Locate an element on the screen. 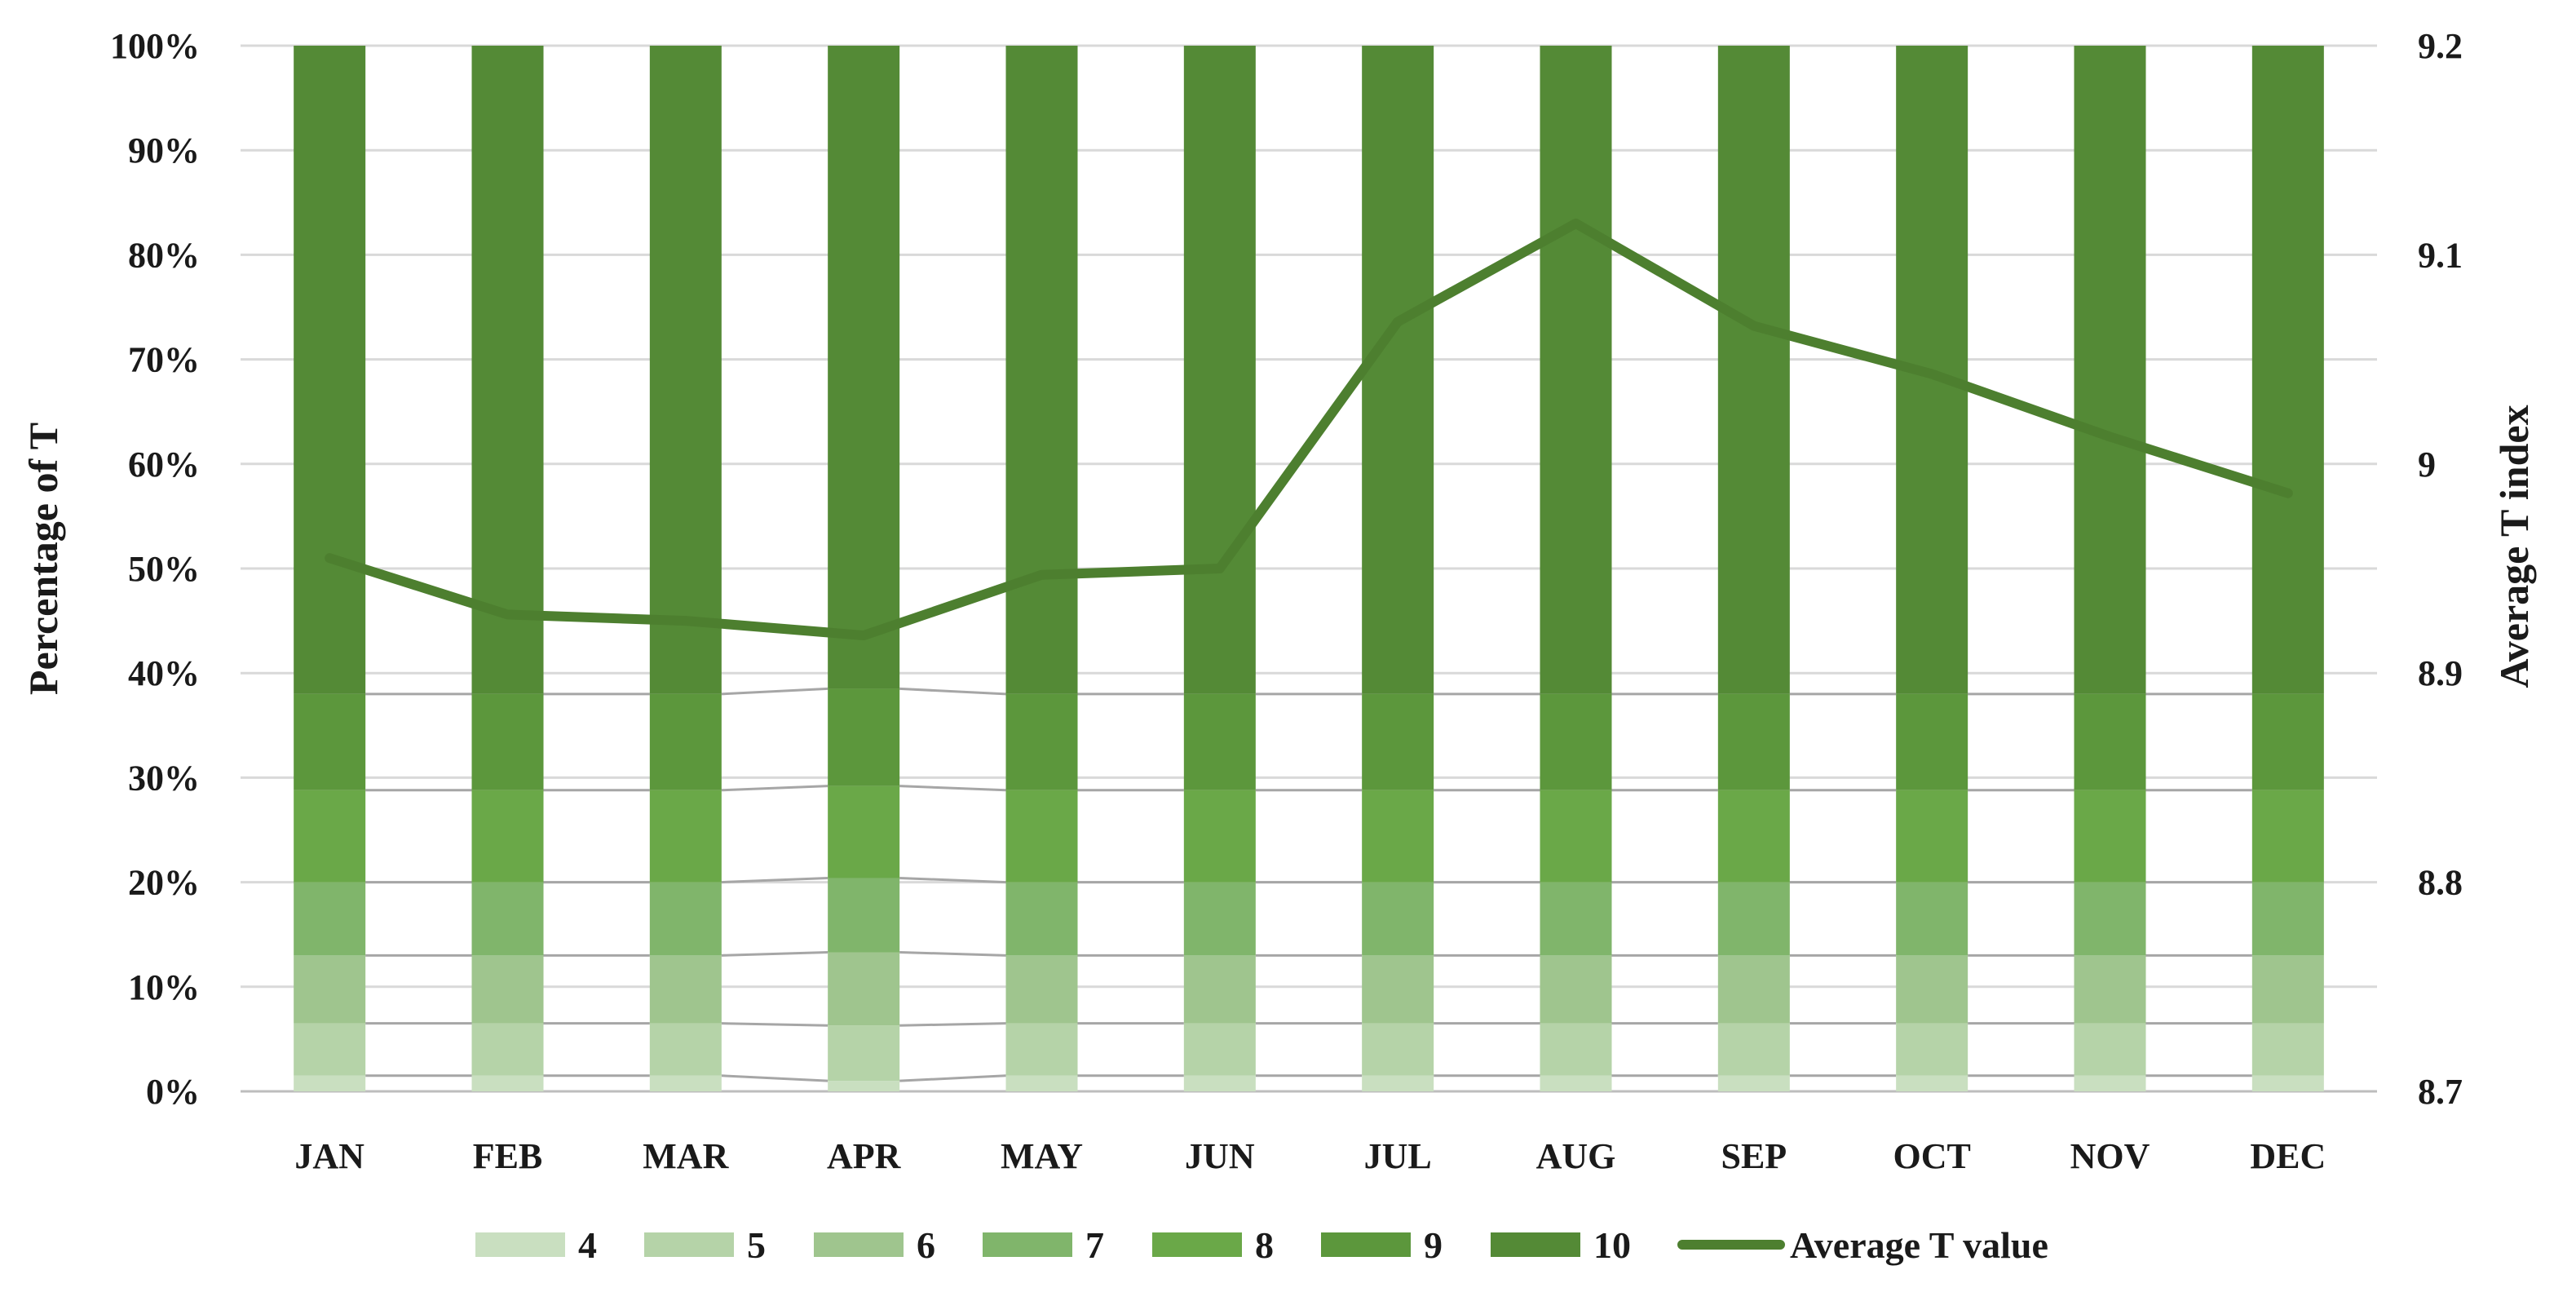  x-tick-label: JUN is located at coordinates (1220, 1156).